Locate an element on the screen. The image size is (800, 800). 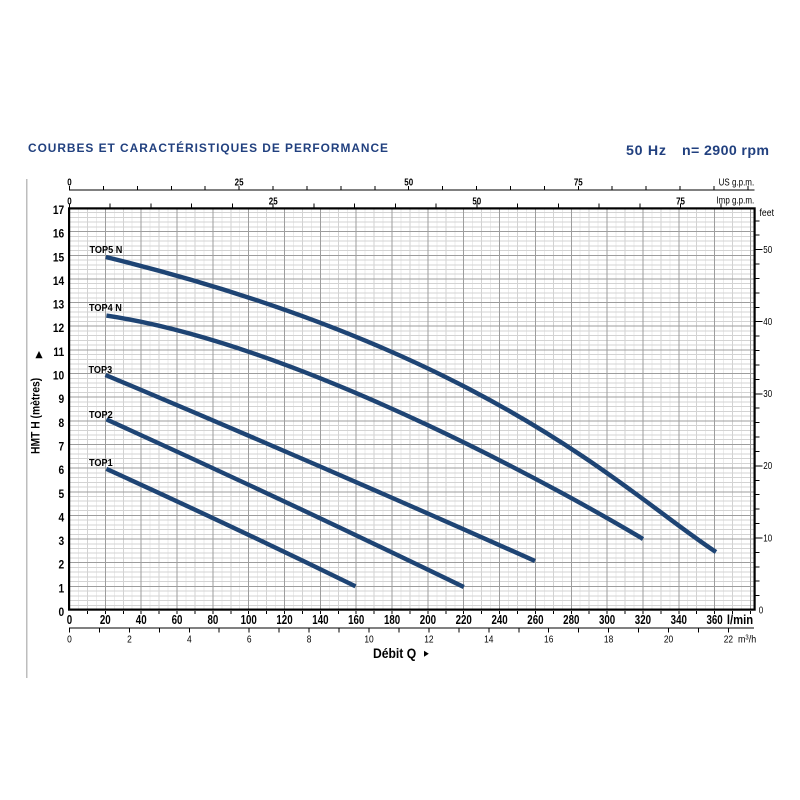
svg-text: 360 is located at coordinates (714, 620).